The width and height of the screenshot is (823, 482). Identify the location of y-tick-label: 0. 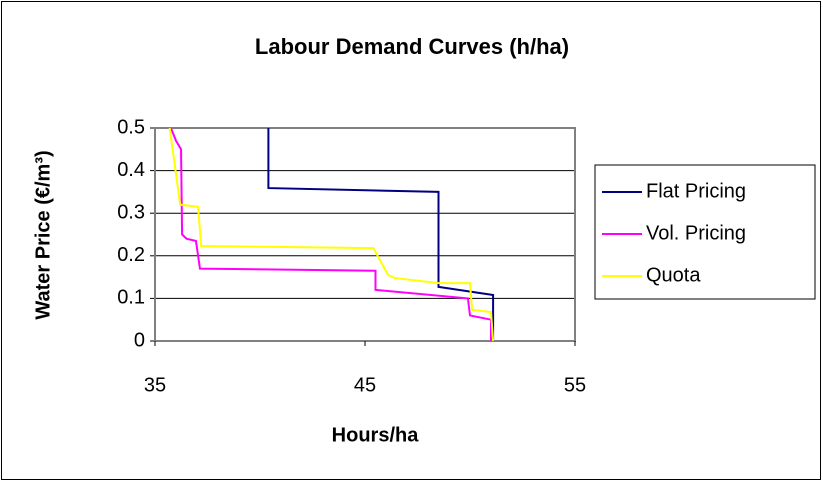
(139, 340).